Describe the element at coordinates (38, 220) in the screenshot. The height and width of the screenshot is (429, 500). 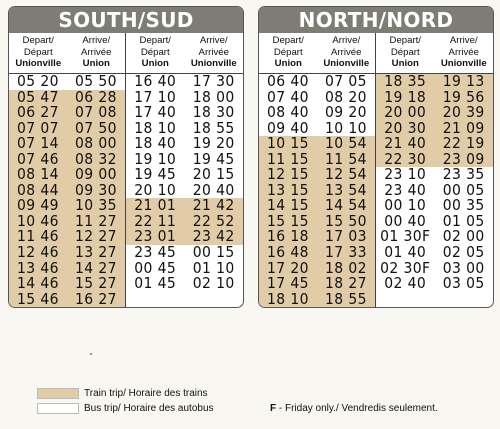
I see `departure-time: 10 46` at that location.